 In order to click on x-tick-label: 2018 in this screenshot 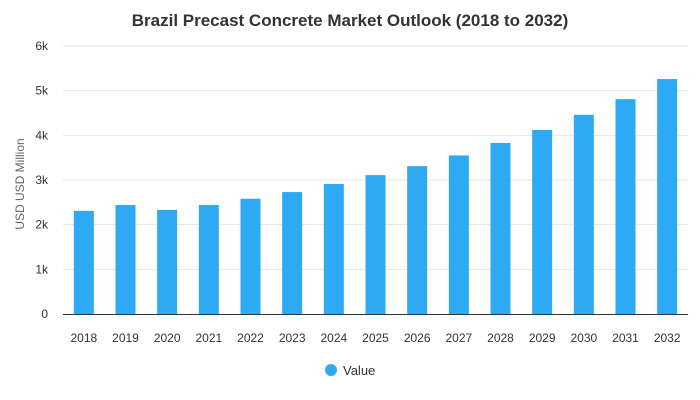, I will do `click(83, 338)`.